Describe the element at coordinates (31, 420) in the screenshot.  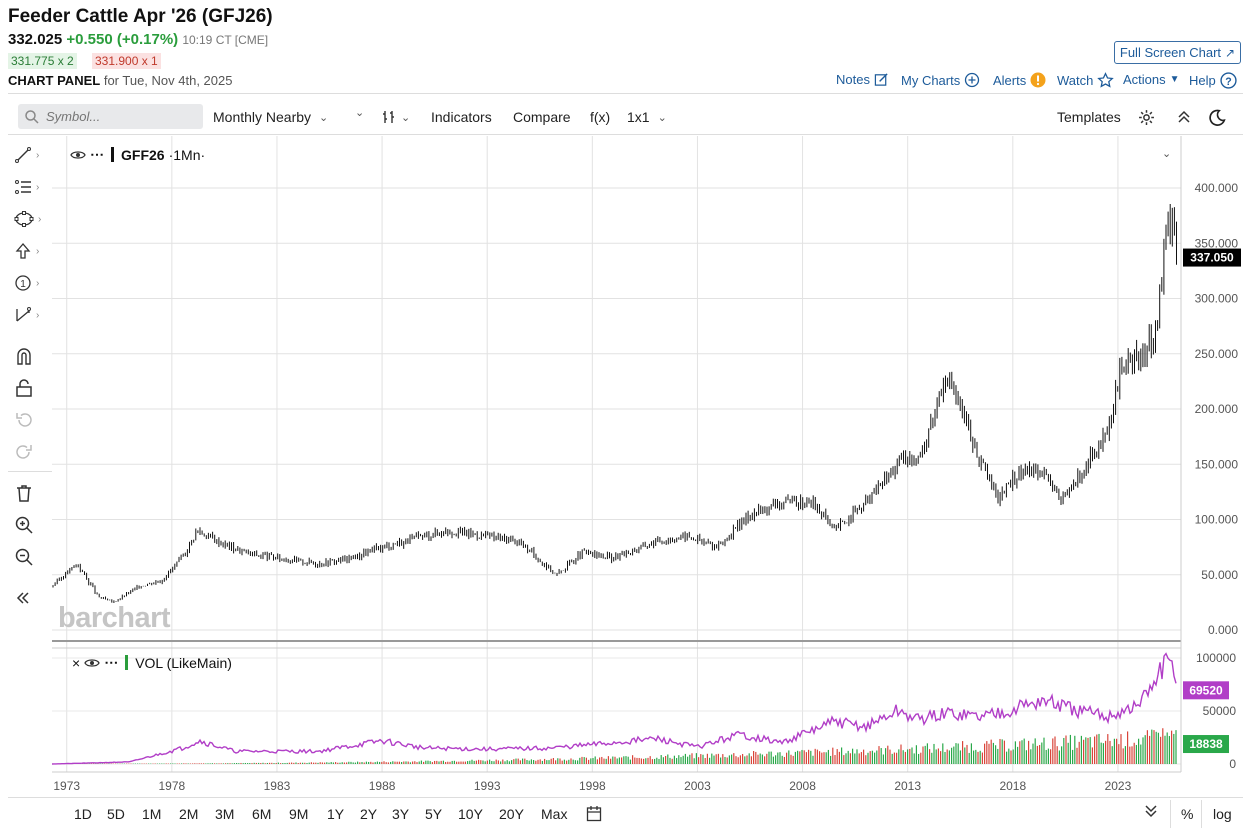
I see `undo-button` at that location.